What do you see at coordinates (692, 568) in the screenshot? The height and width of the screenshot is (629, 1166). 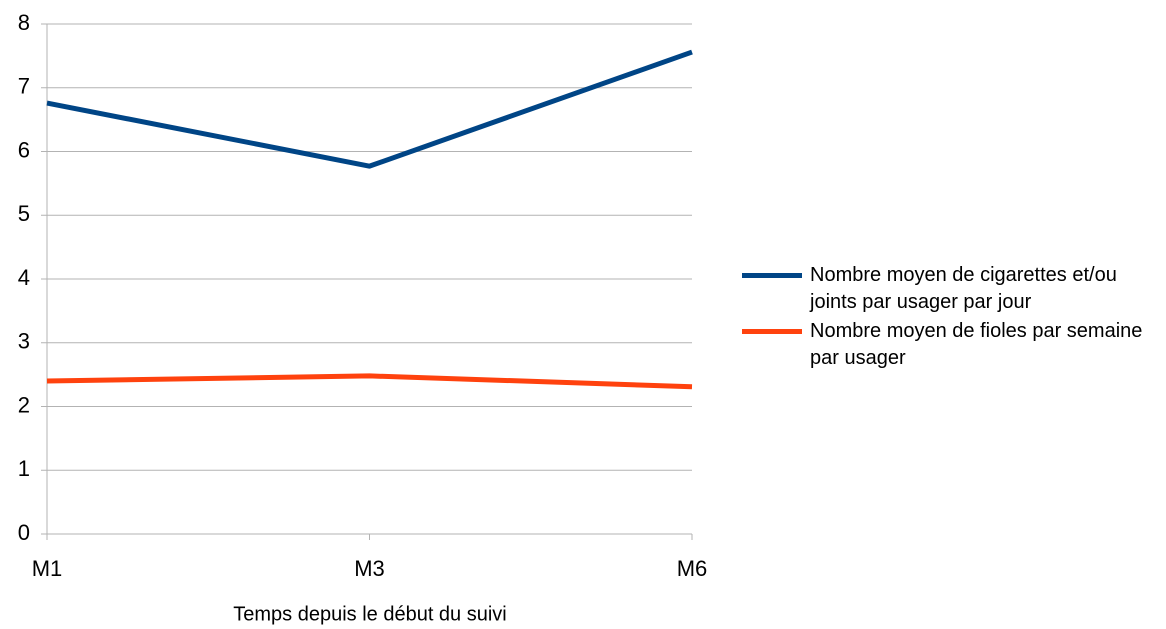 I see `x-tick-label: M6` at bounding box center [692, 568].